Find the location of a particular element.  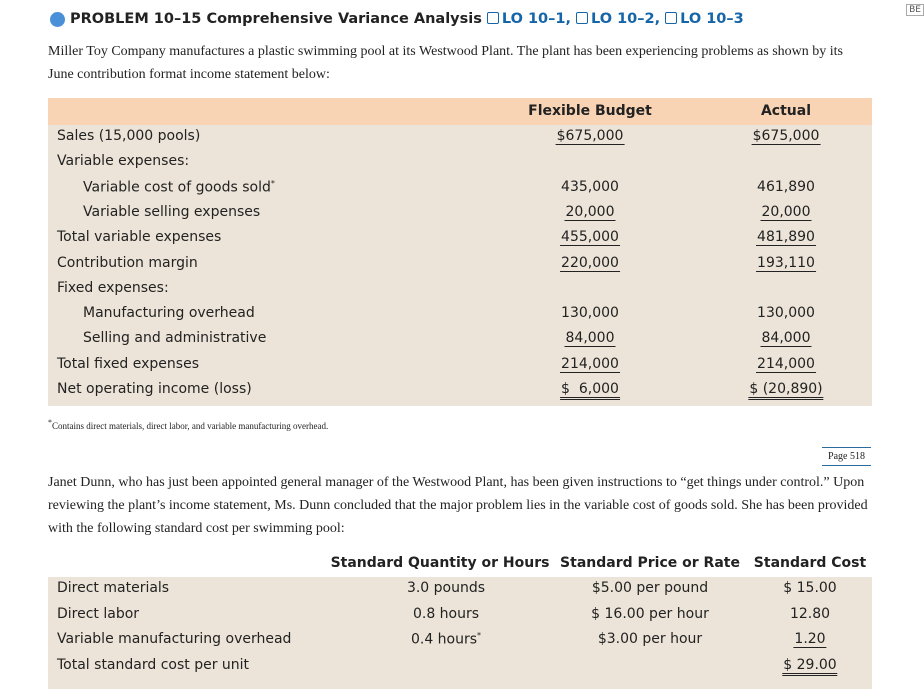

column-header: Standard Quantity or Hours is located at coordinates (440, 563).